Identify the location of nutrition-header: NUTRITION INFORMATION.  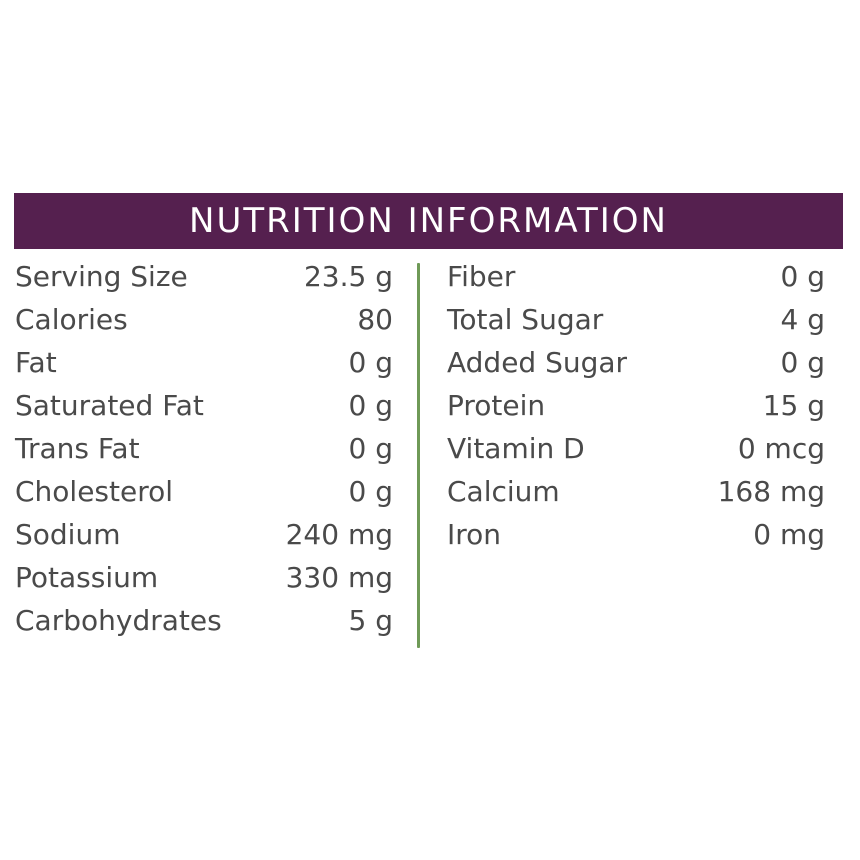
(428, 221).